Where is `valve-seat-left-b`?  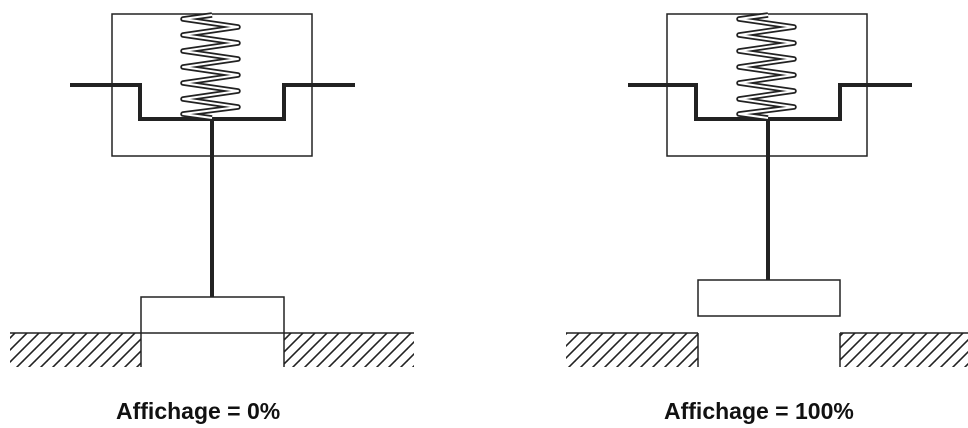
valve-seat-left-b is located at coordinates (349, 350).